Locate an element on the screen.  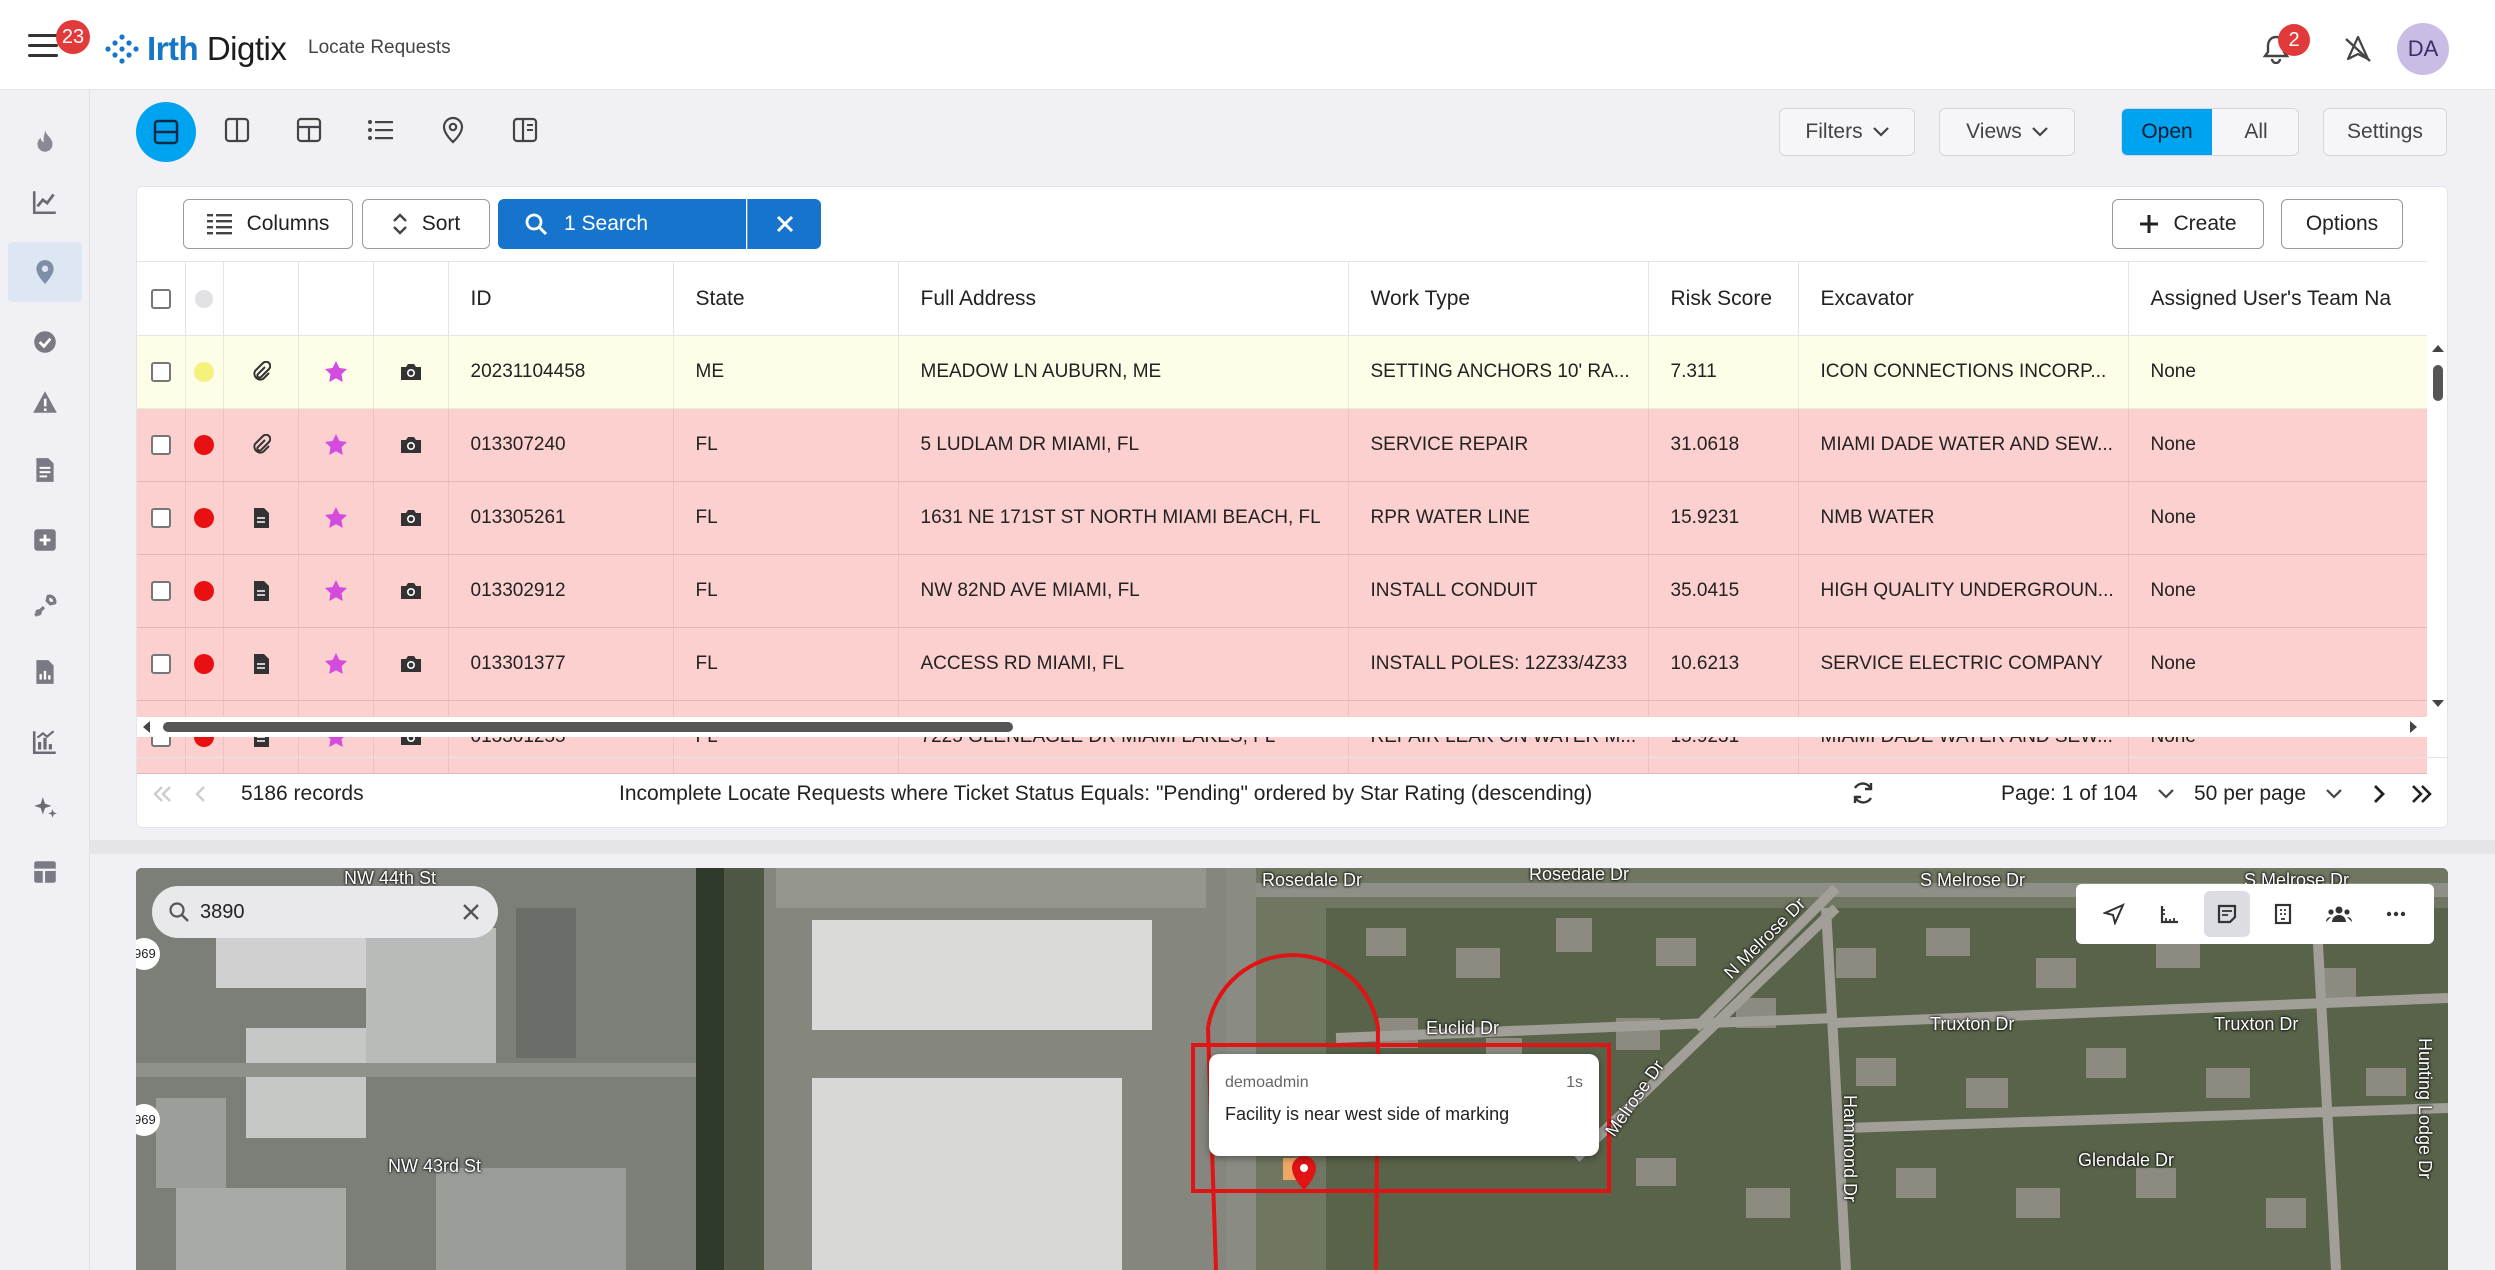
vertical-scrollbar is located at coordinates (2437, 526).